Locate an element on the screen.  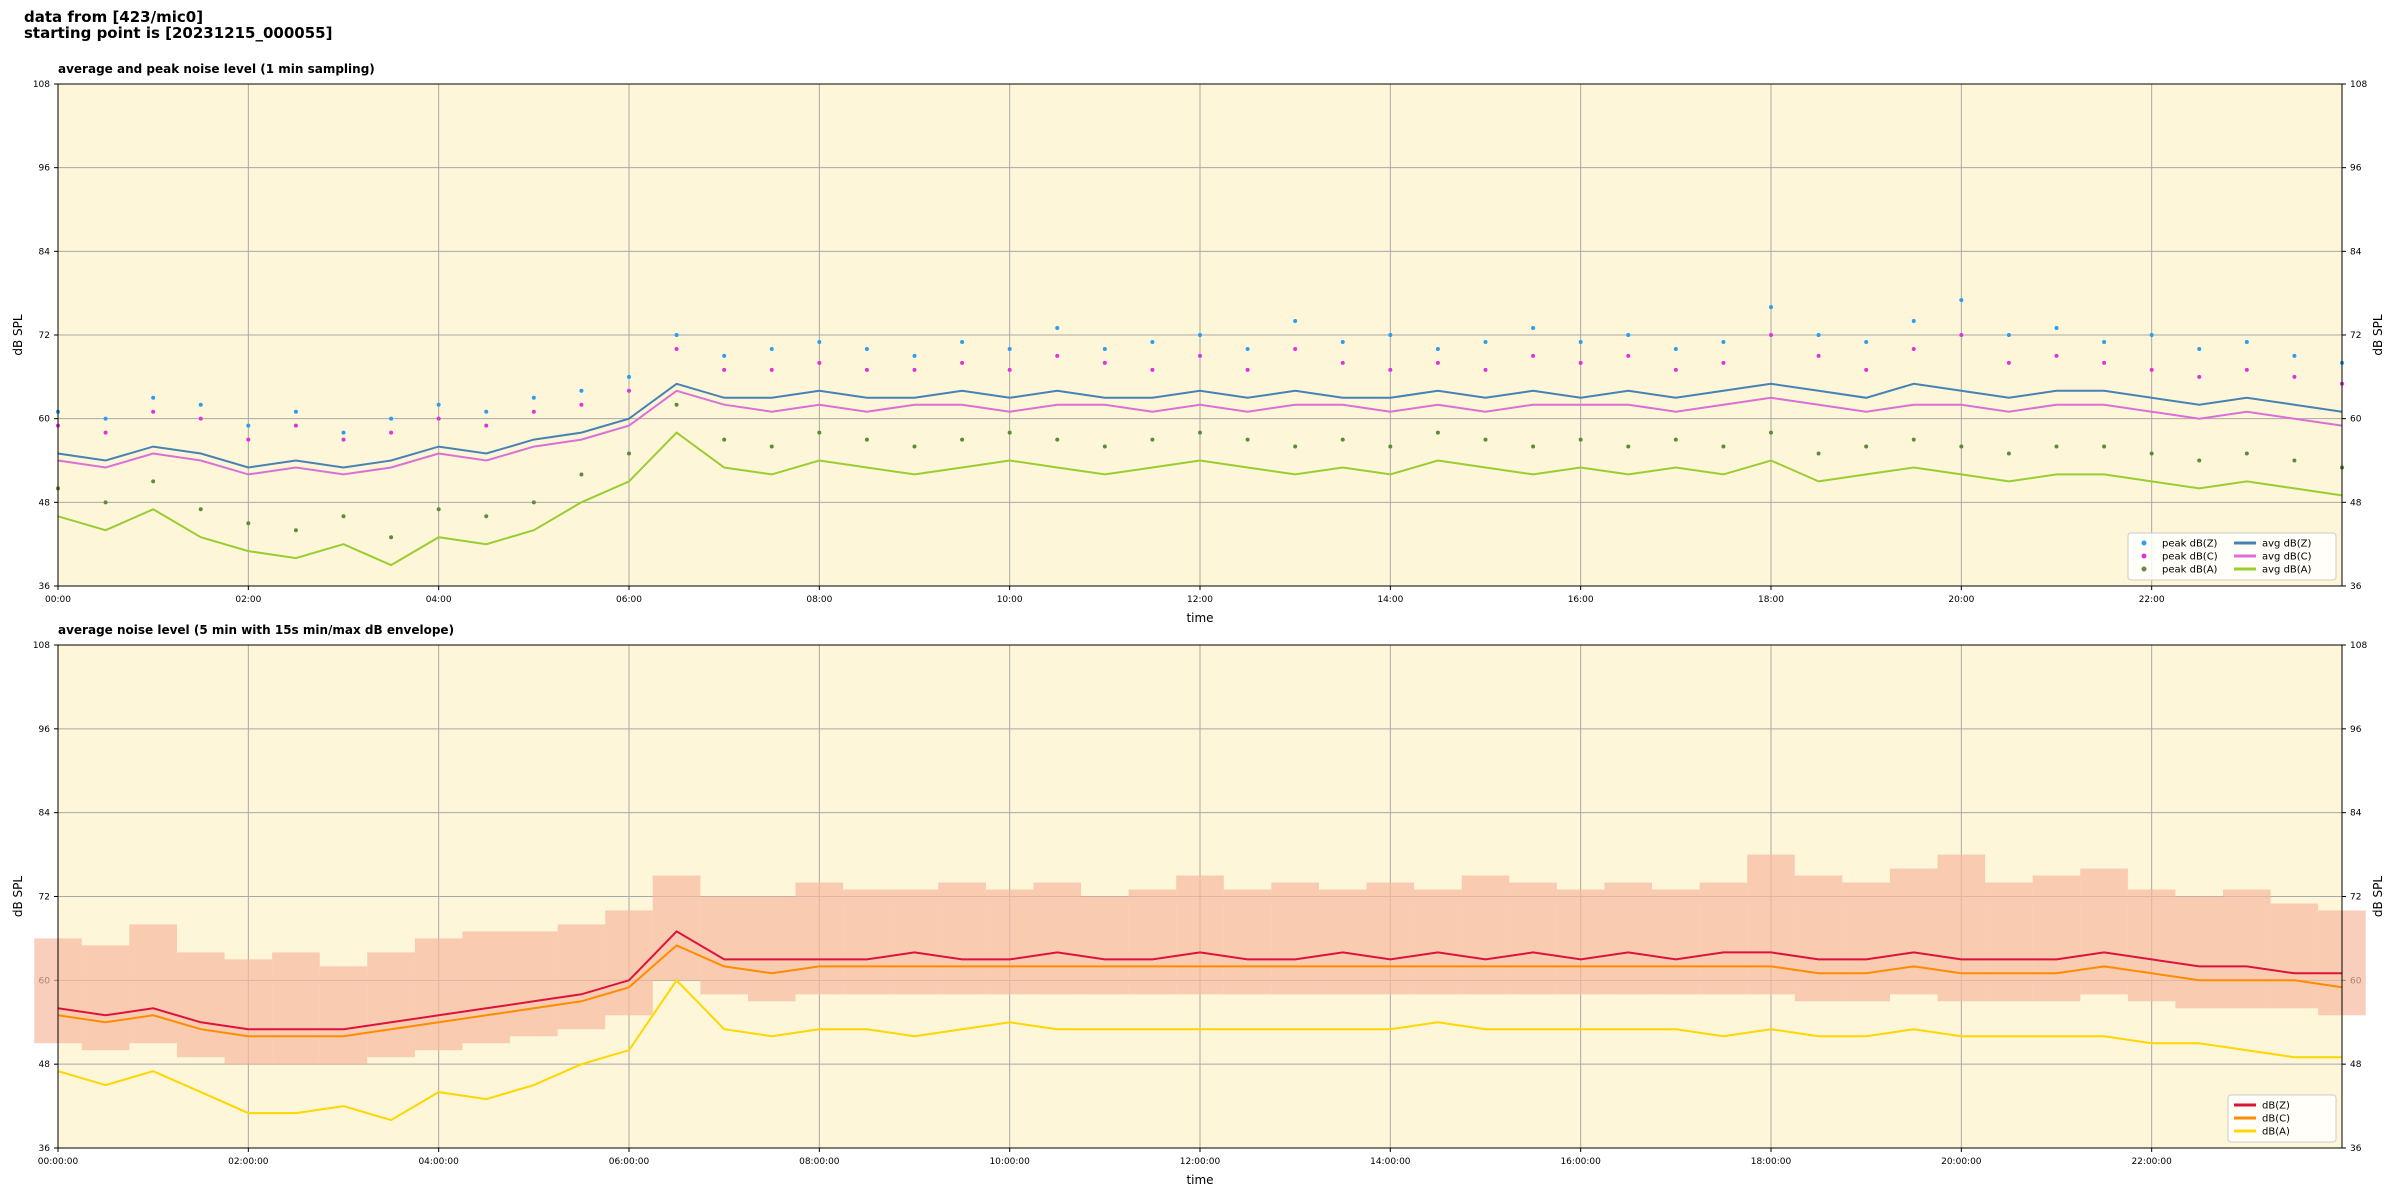
legend-label: peak dB(Z) is located at coordinates (2190, 544).